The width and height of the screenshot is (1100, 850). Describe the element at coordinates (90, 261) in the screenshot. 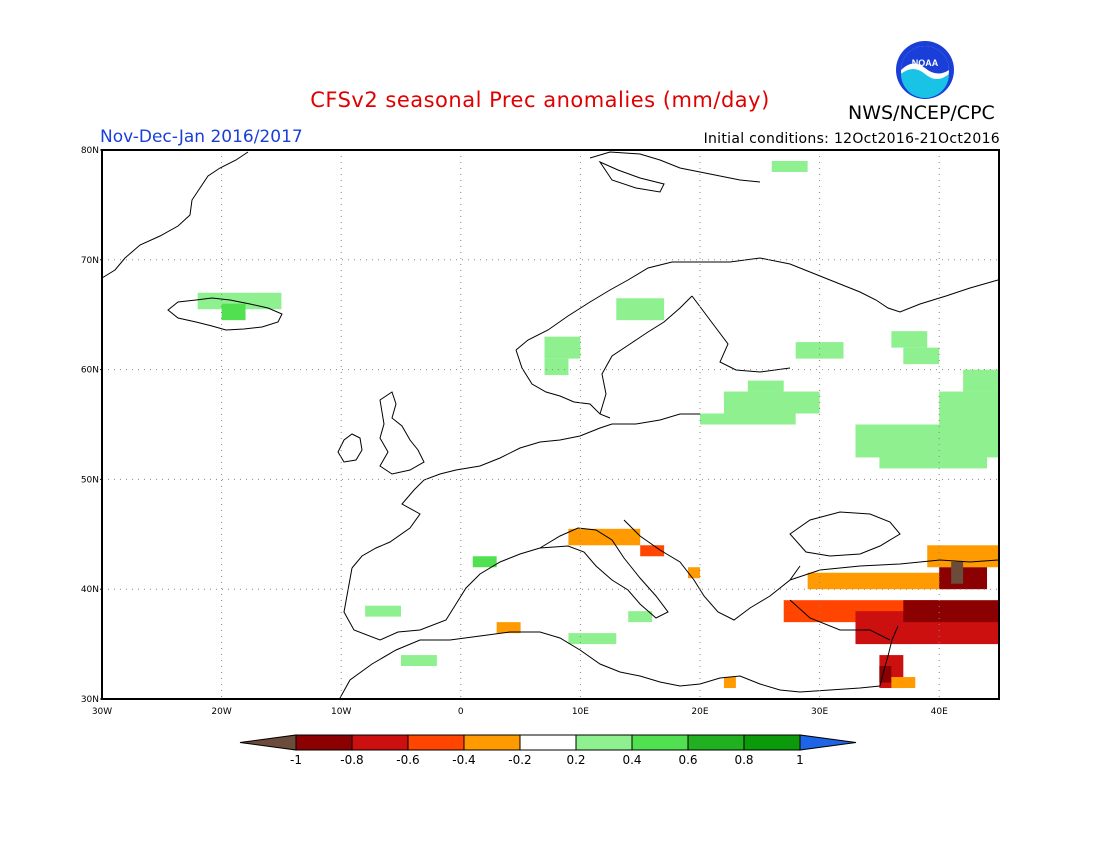

I see `lat-tick-label: 70N` at that location.